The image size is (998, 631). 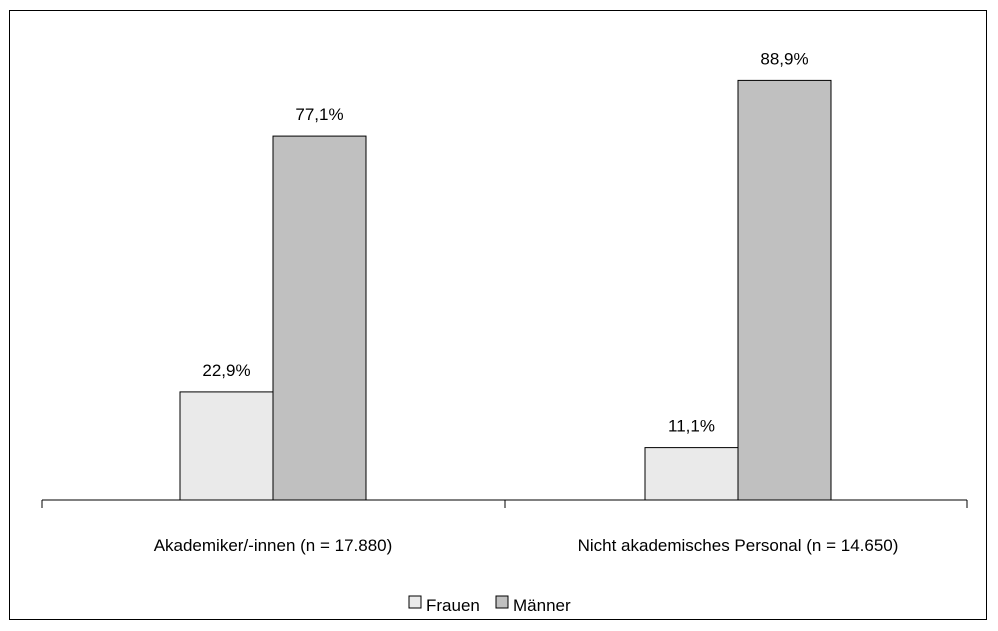 I want to click on legend-swatch-maenner, so click(x=502, y=602).